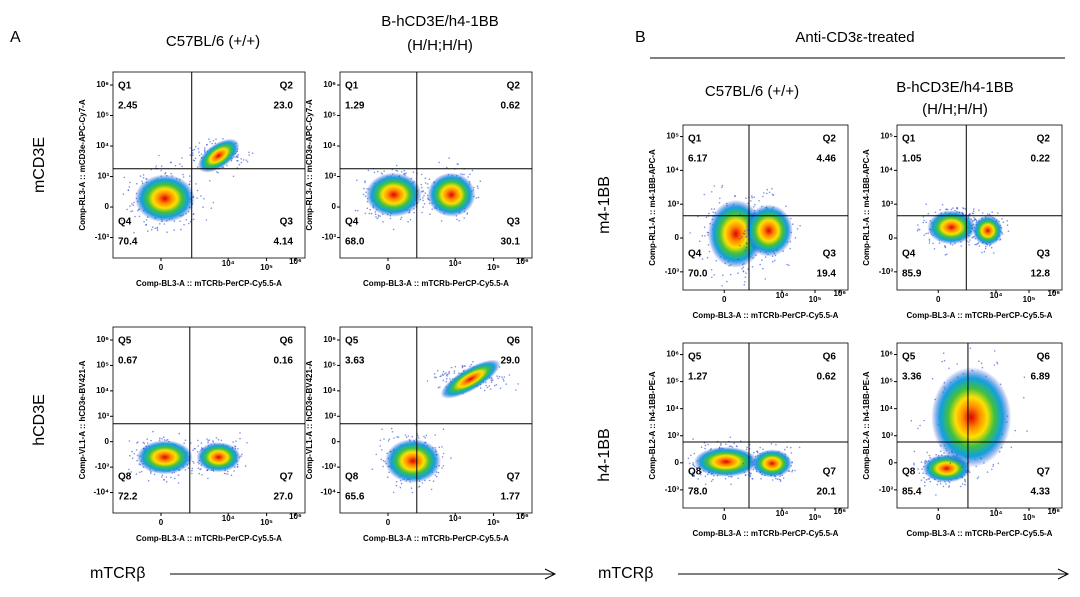 The height and width of the screenshot is (597, 1080). Describe the element at coordinates (436, 538) in the screenshot. I see `x-axis-label: Comp-BL3-A :: mTCRb-PerCP-Cy5.5-A` at that location.